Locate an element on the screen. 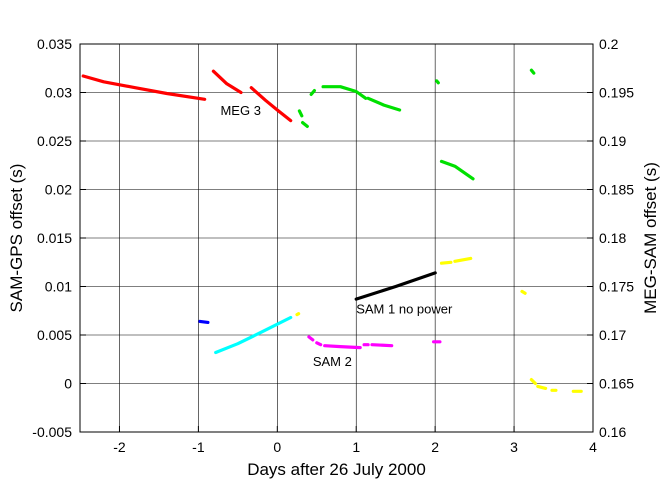 Image resolution: width=669 pixels, height=486 pixels. y-tick-label-right: 0.17 is located at coordinates (612, 335).